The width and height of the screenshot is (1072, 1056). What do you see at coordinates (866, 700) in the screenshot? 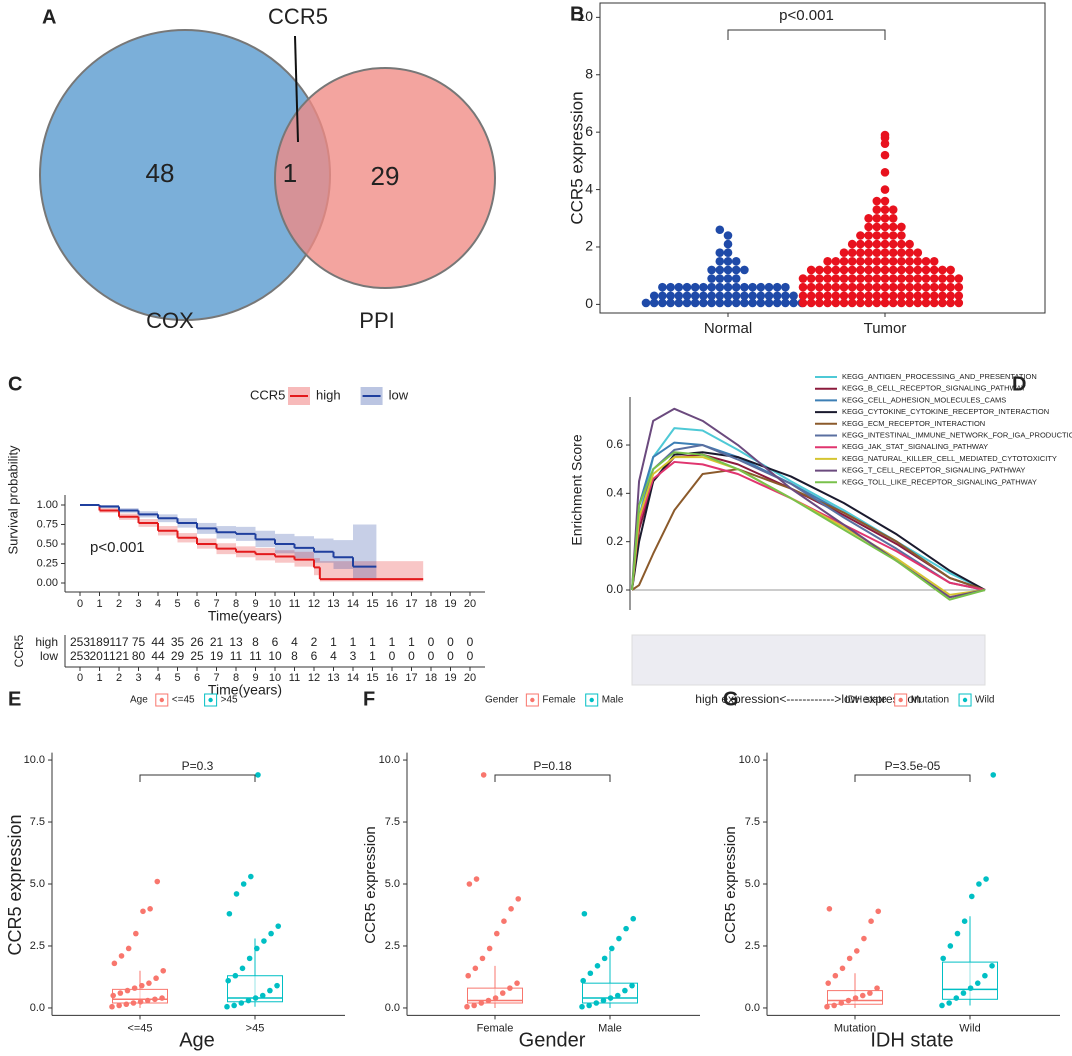
I see `legend-title: IDH state` at bounding box center [866, 700].